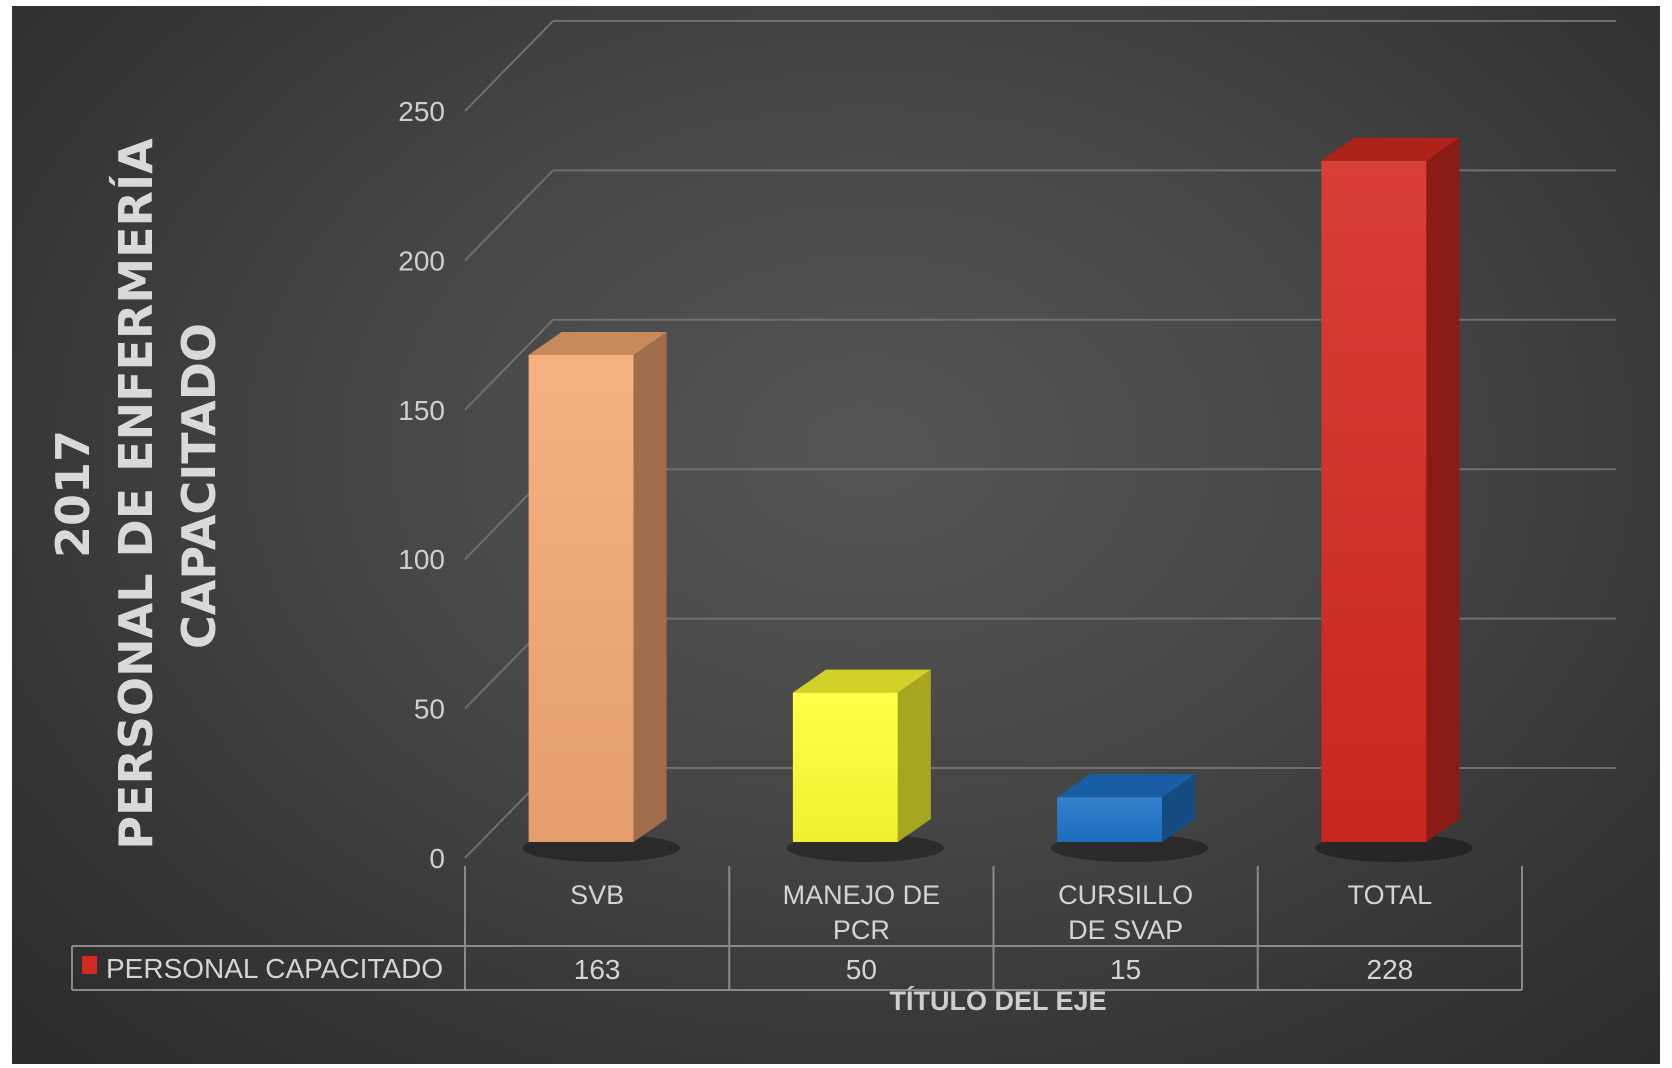  What do you see at coordinates (861, 930) in the screenshot?
I see `category-label-line: PCR` at bounding box center [861, 930].